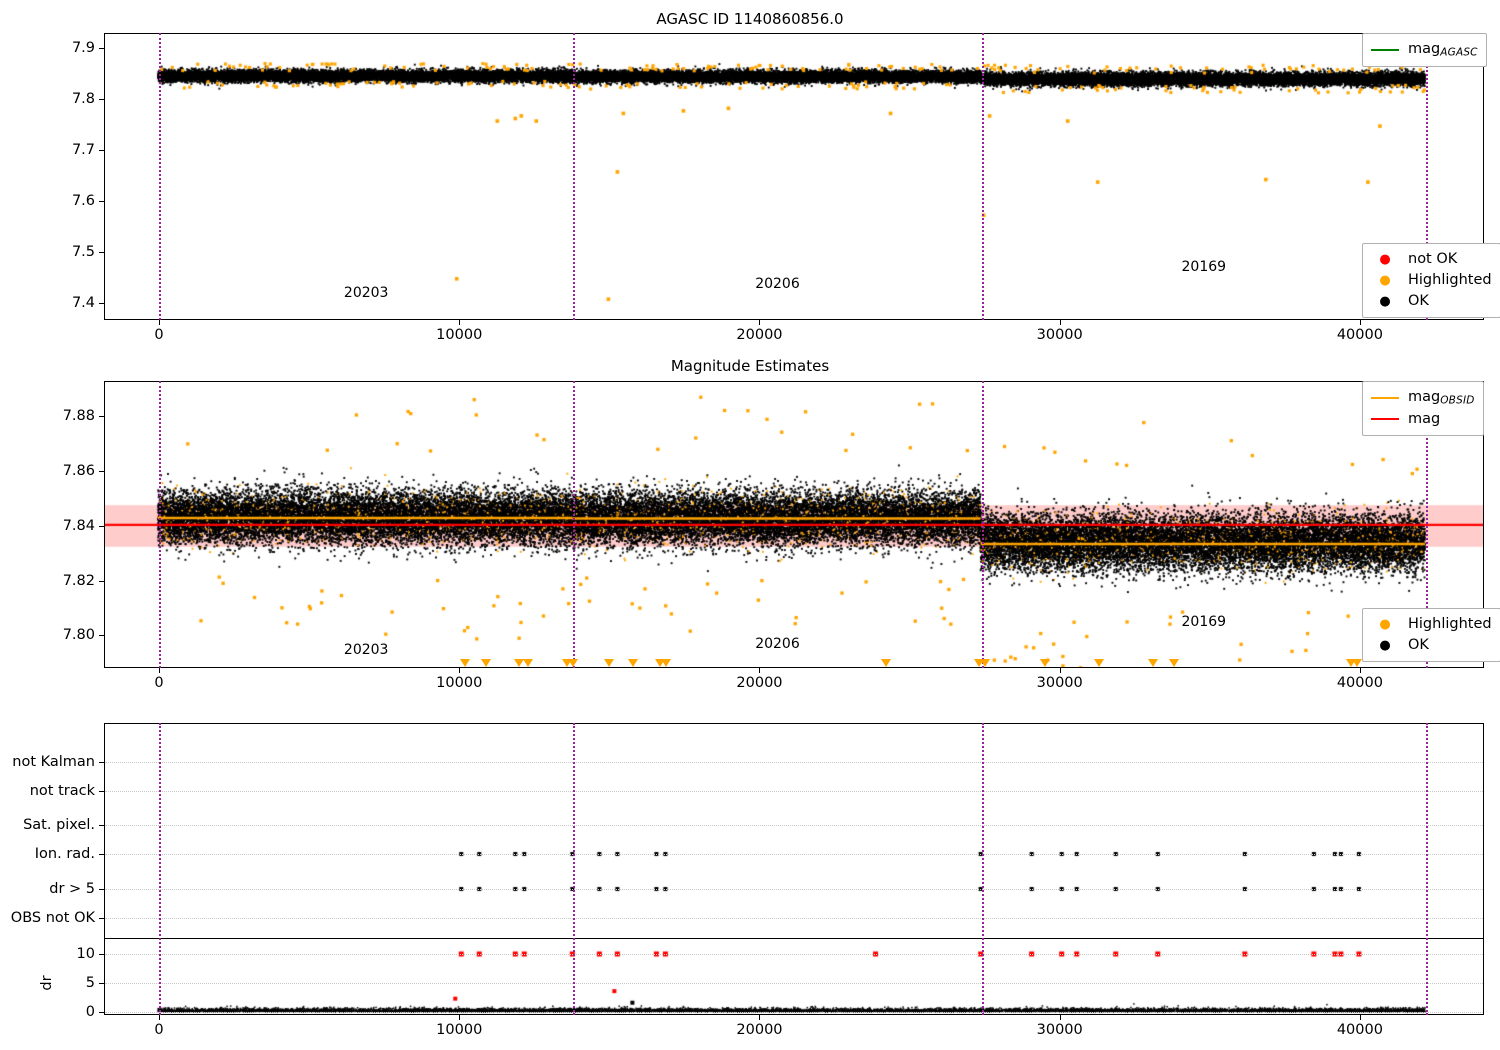 This screenshot has height=1050, width=1500. Describe the element at coordinates (78, 416) in the screenshot. I see `y-tick-label: 7.88` at that location.